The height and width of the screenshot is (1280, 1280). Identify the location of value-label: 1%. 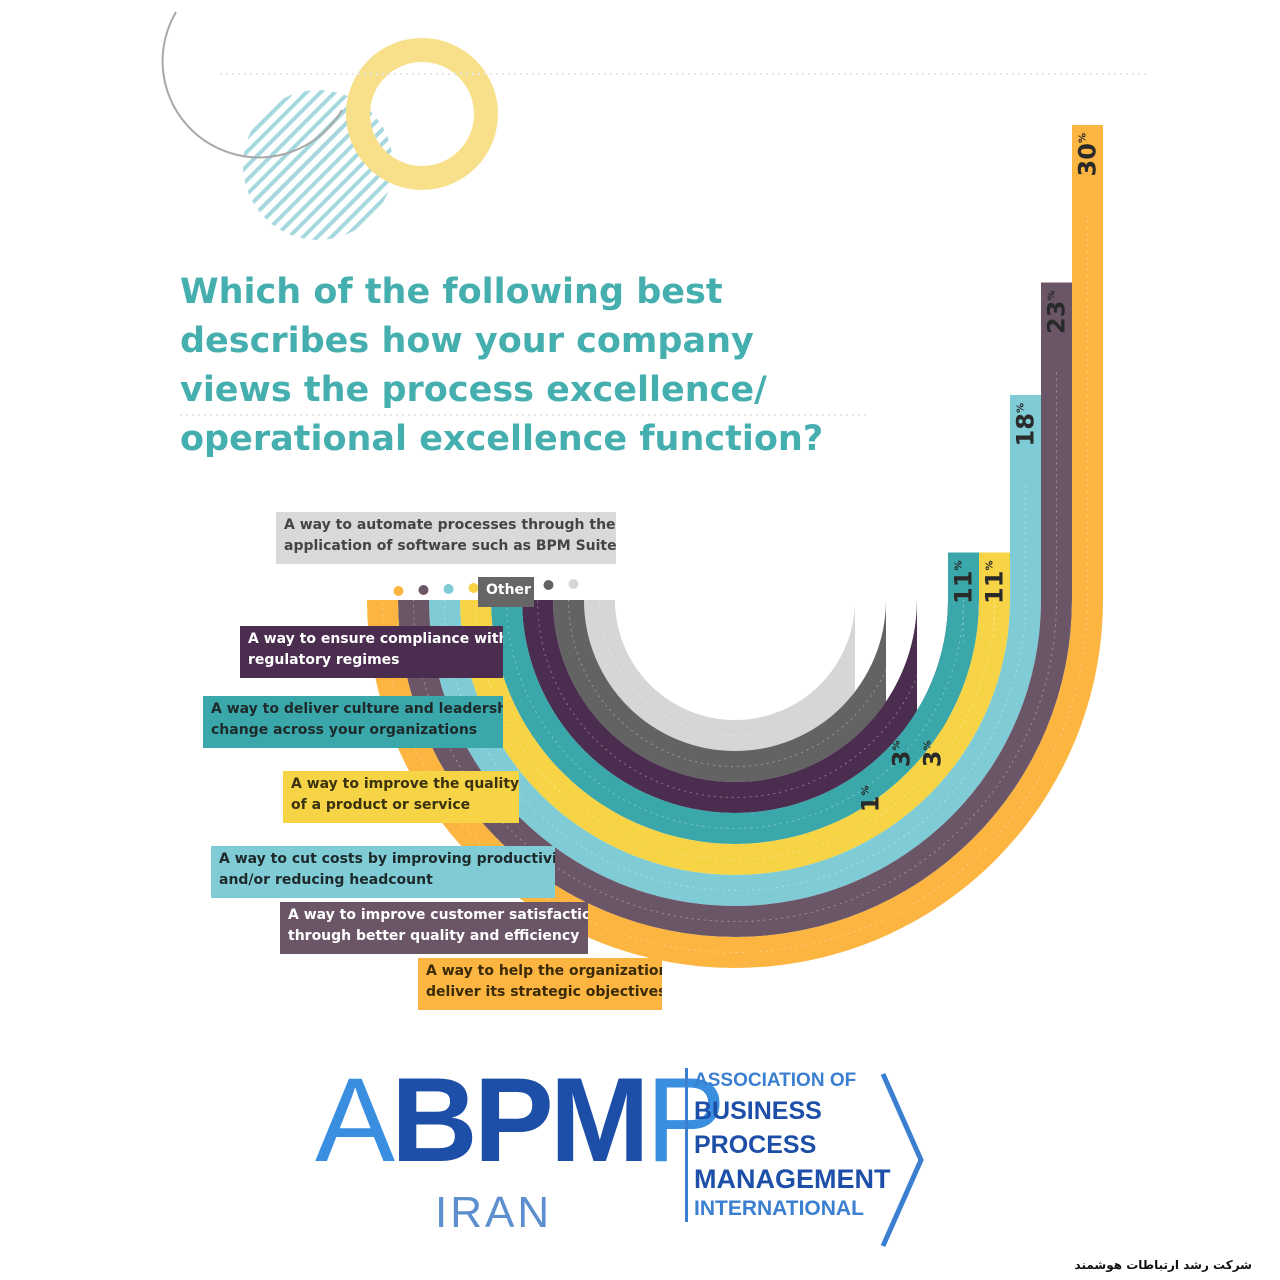
(871, 799).